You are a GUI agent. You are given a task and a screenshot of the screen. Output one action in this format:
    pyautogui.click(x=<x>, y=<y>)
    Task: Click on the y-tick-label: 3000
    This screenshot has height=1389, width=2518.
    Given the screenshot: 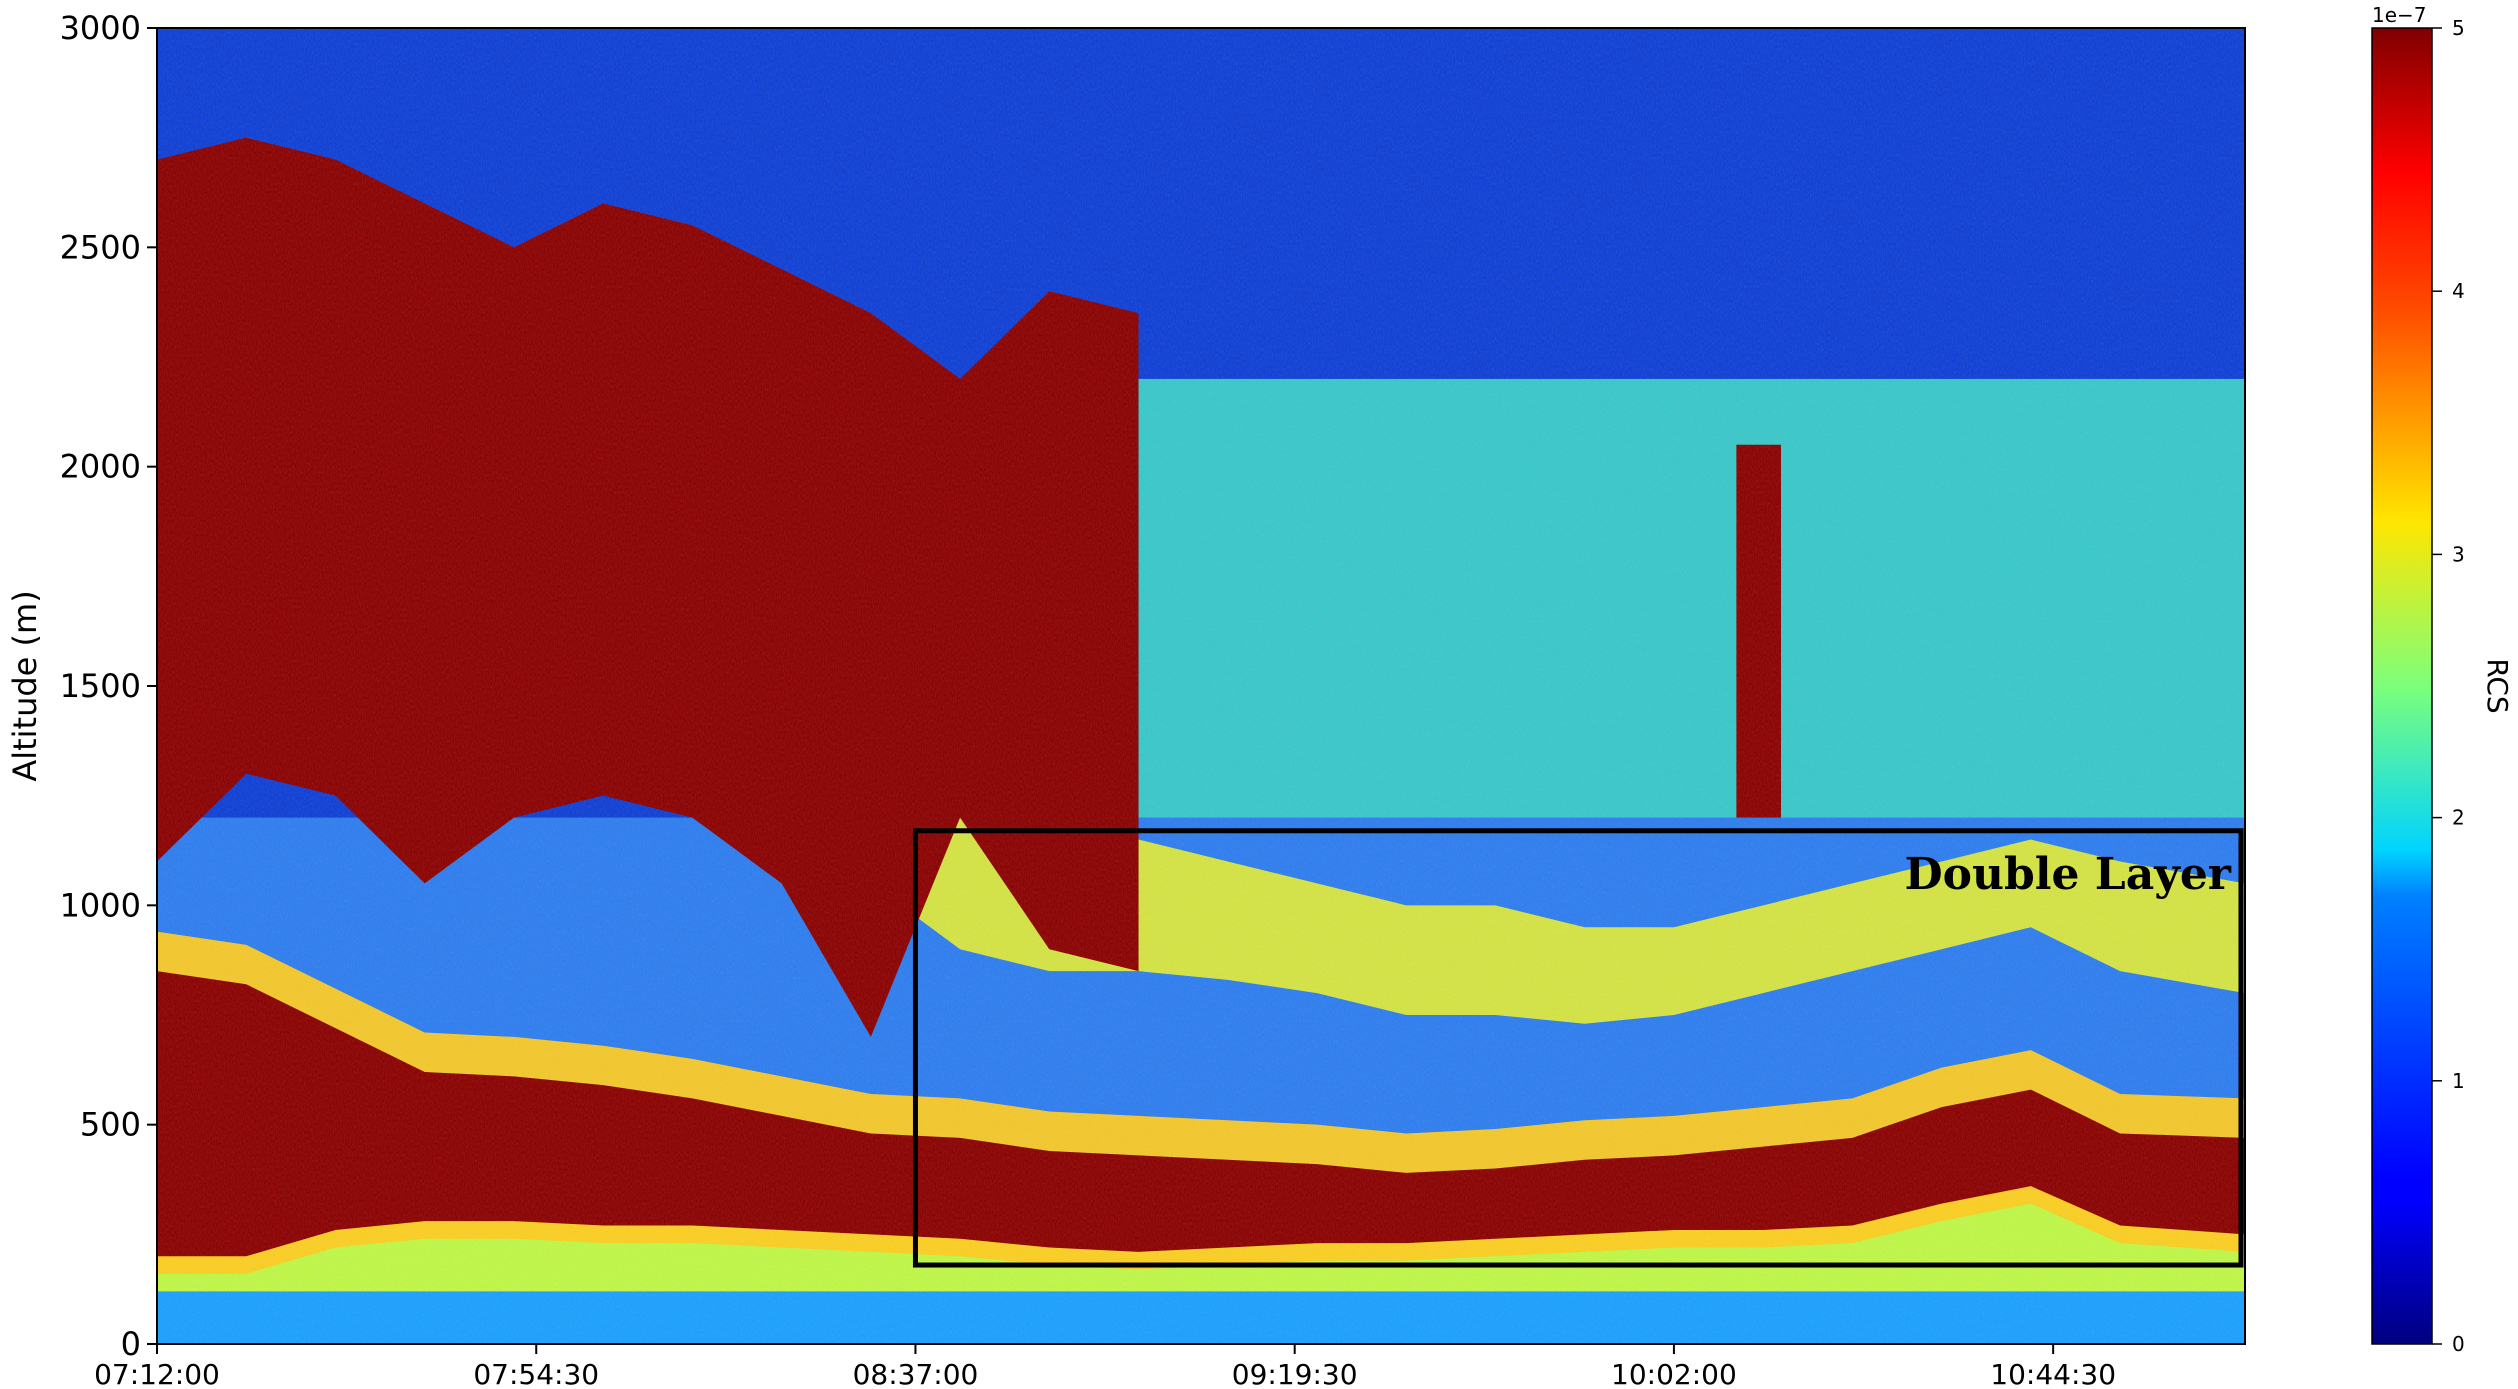 What is the action you would take?
    pyautogui.click(x=100, y=28)
    